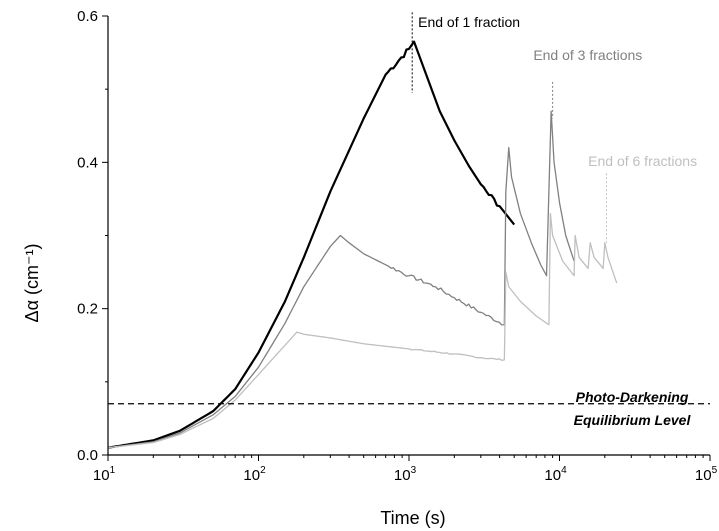 This screenshot has width=719, height=531. Describe the element at coordinates (87, 455) in the screenshot. I see `y-tick-label: 0.0` at that location.